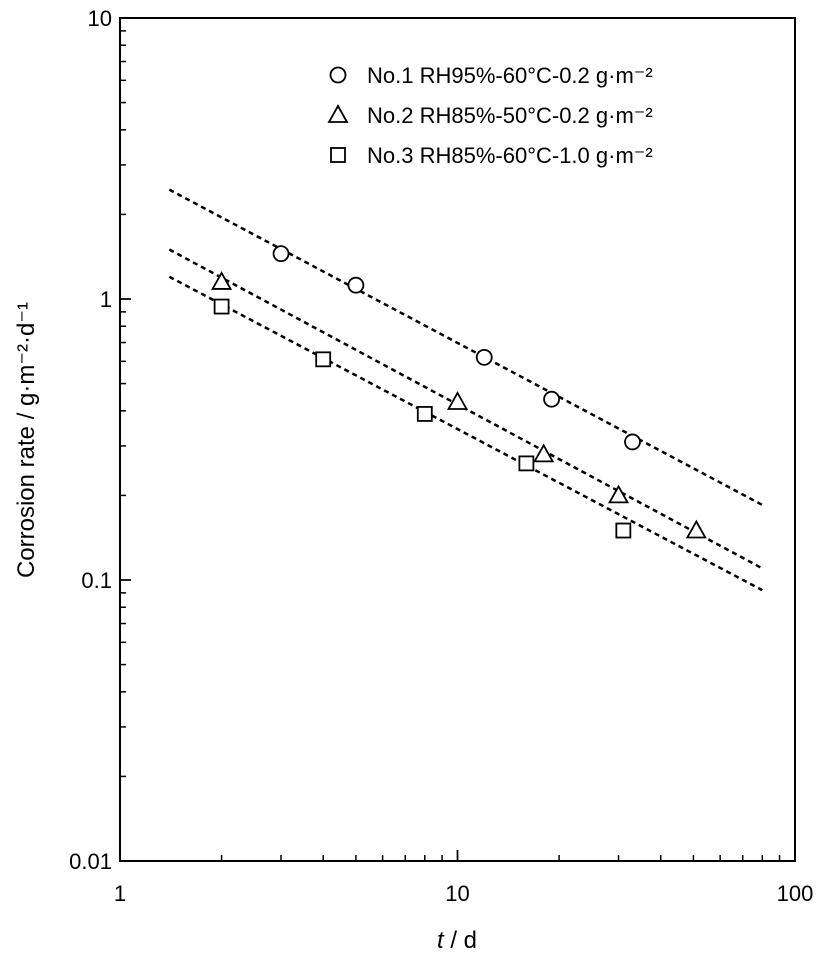 Image resolution: width=827 pixels, height=959 pixels. Describe the element at coordinates (106, 299) in the screenshot. I see `y-tick-label: 1` at that location.